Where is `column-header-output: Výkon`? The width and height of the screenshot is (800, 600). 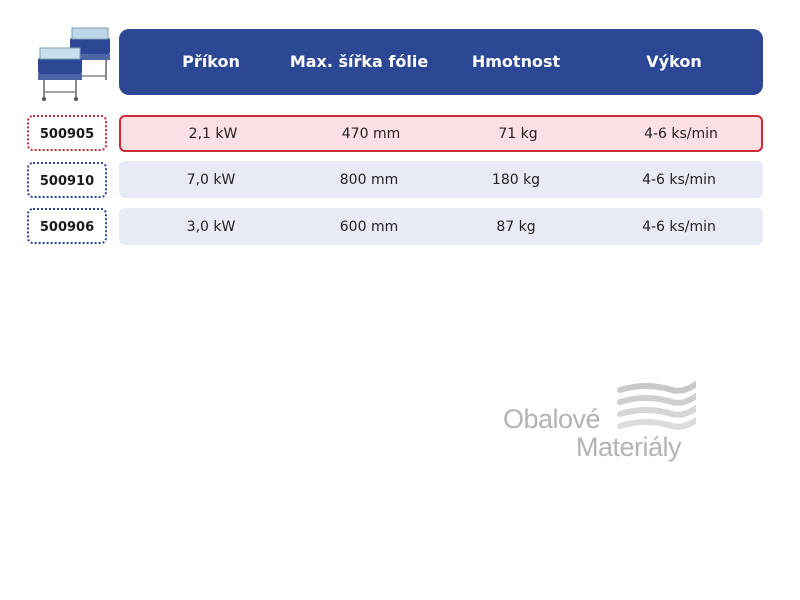 column-header-output: Výkon is located at coordinates (674, 61).